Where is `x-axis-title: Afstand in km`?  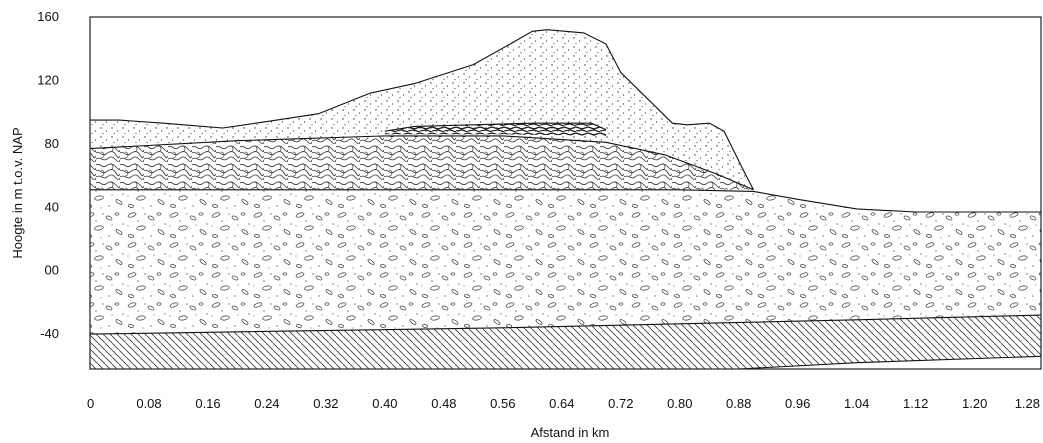
x-axis-title: Afstand in km is located at coordinates (570, 432).